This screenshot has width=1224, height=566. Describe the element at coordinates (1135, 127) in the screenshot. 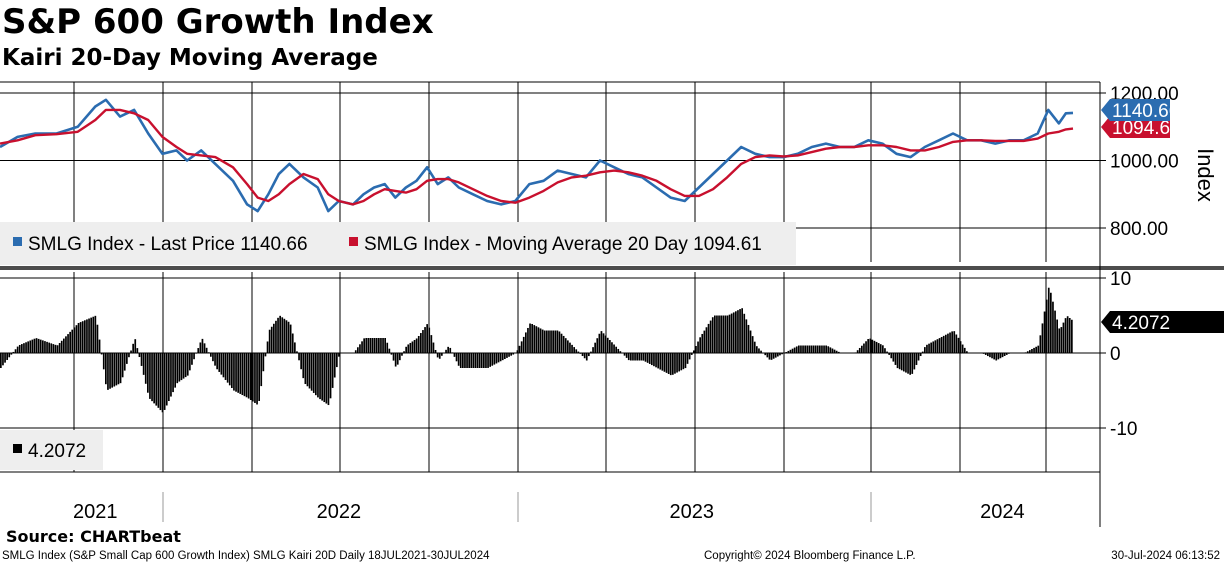

I see `ma-value-flag-shape` at that location.